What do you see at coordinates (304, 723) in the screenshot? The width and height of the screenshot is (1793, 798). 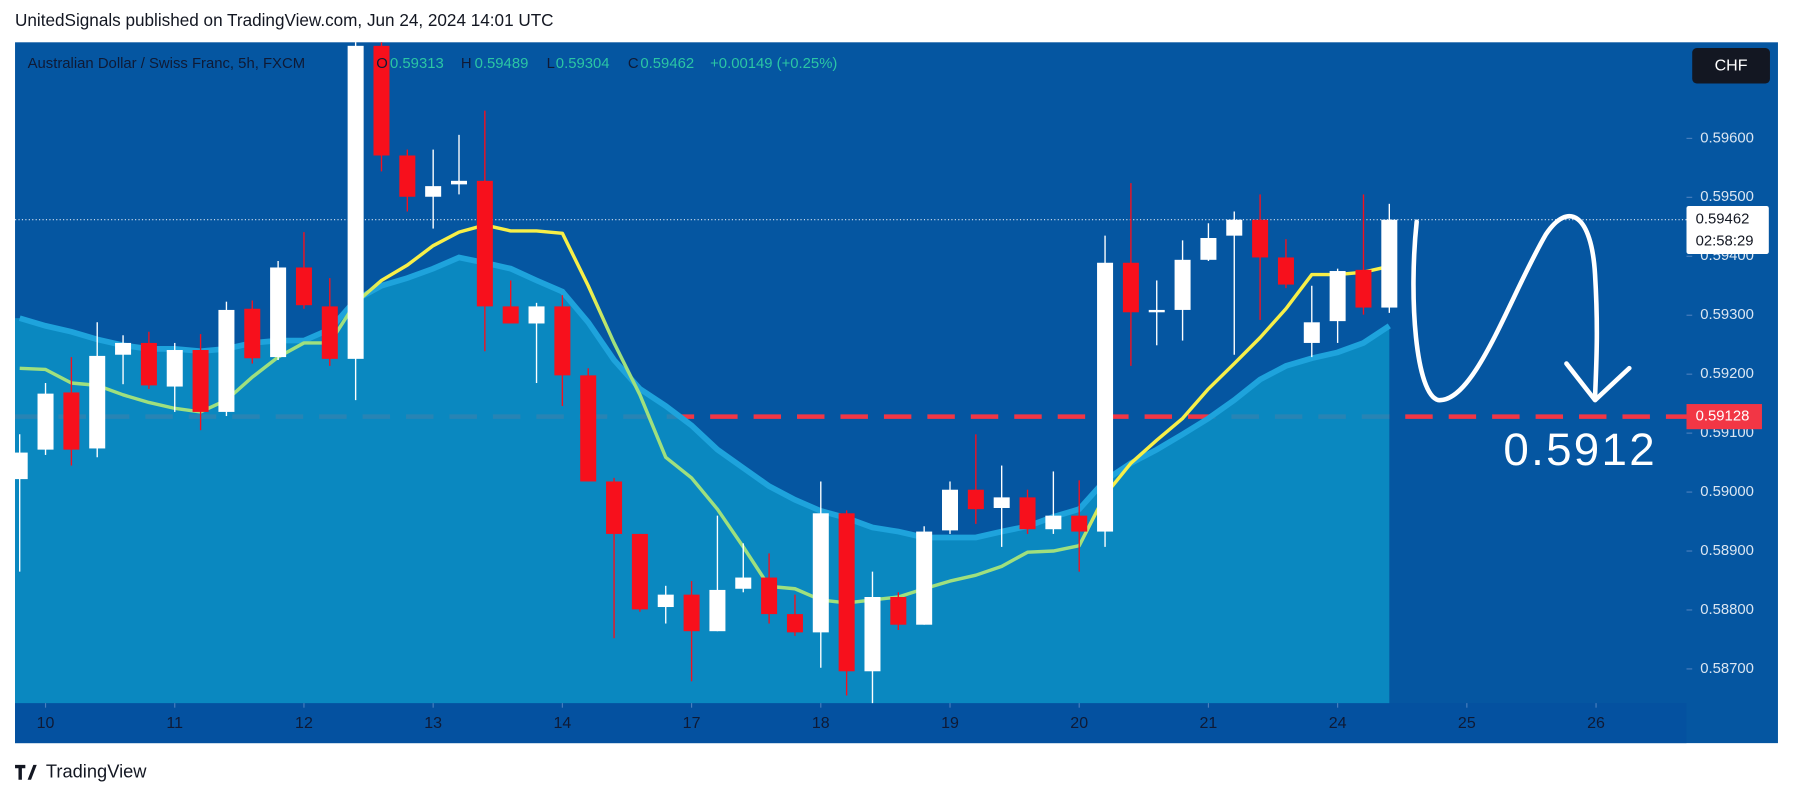 I see `x-tick-label: 12` at bounding box center [304, 723].